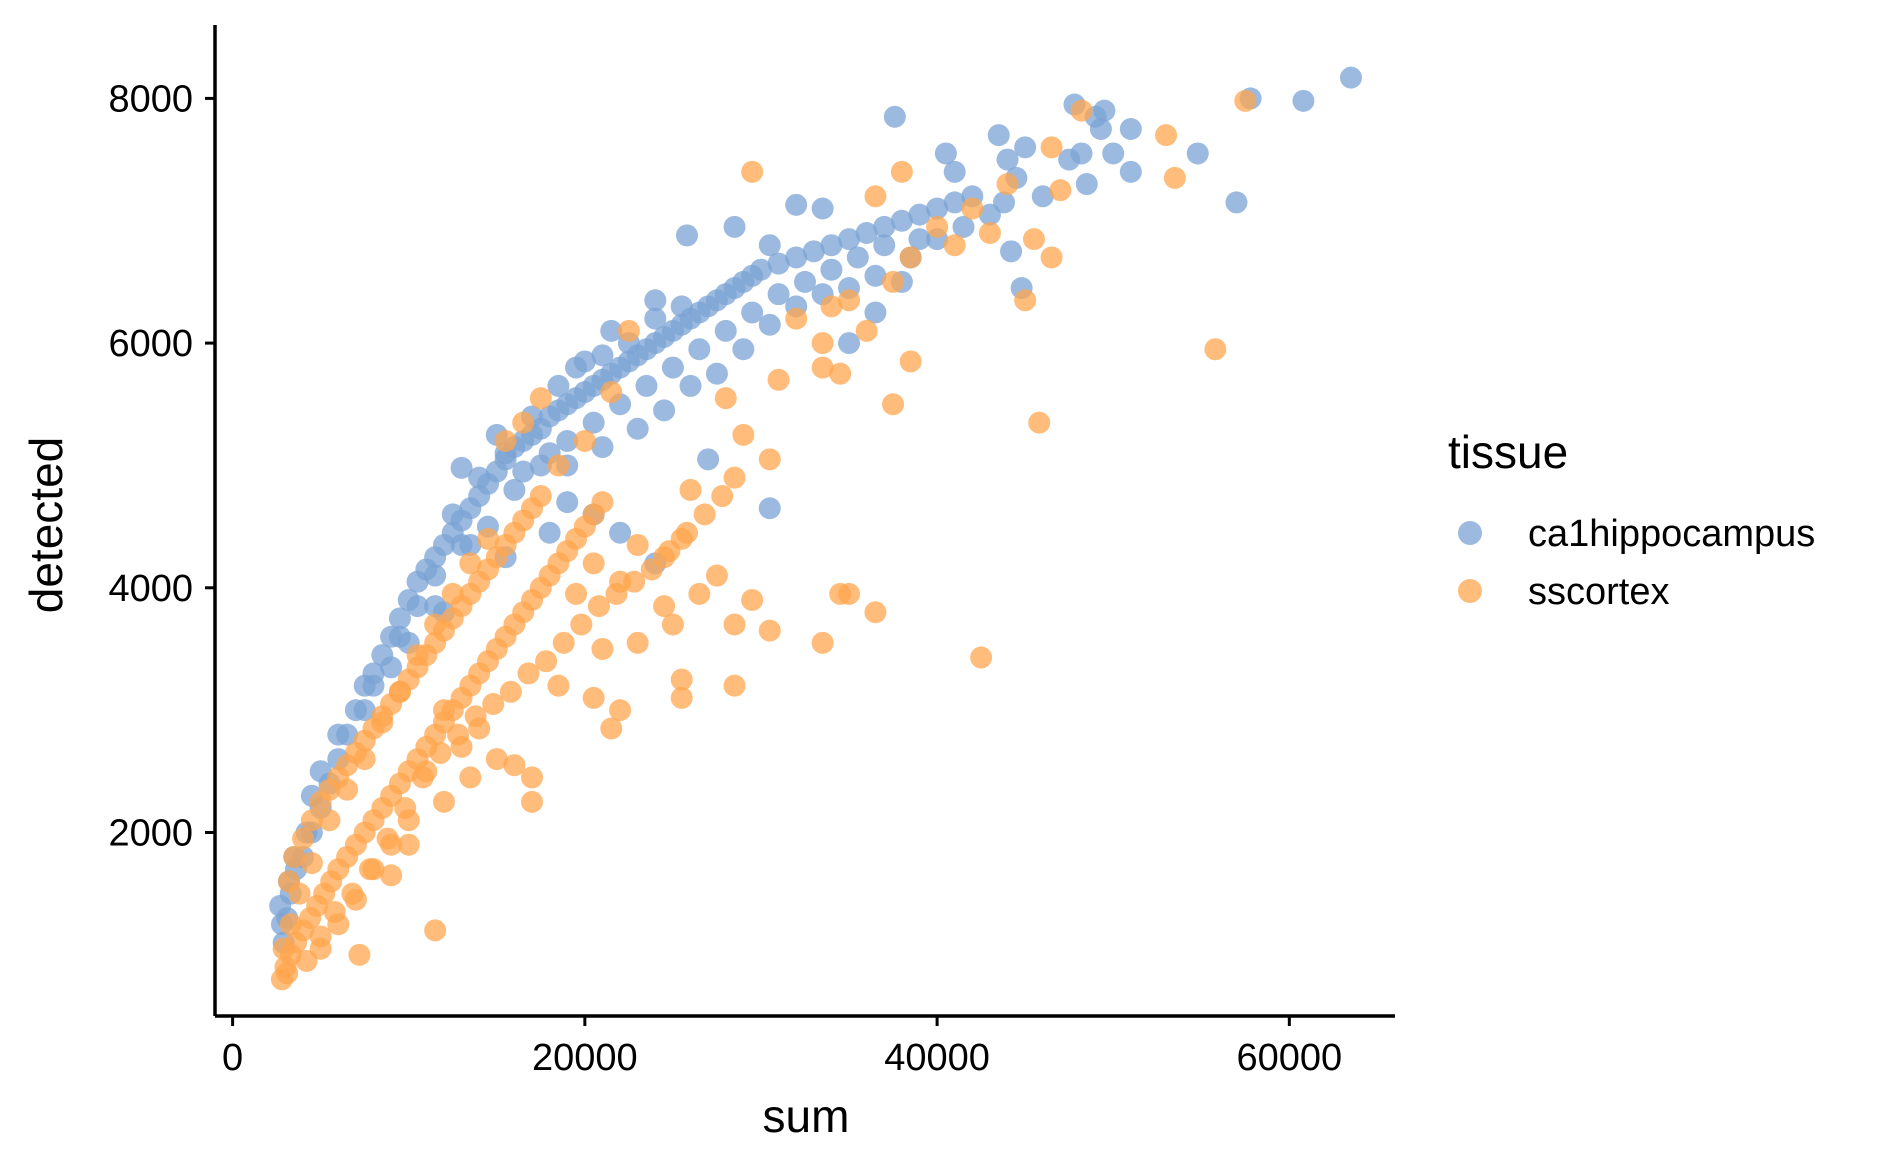  I want to click on y-tick-label: 8000, so click(150, 99).